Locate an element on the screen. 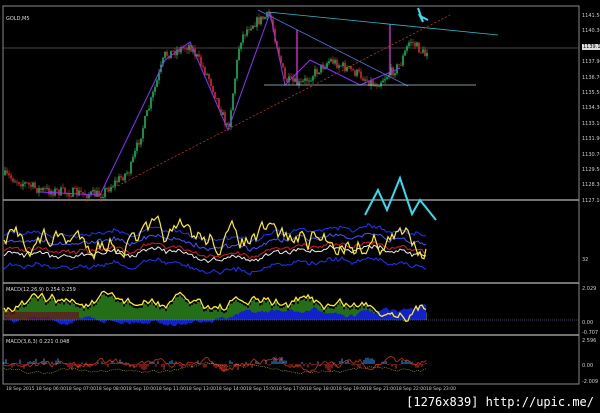 This screenshot has height=413, width=600. time-tick: 18 Sep 10:00 is located at coordinates (141, 389).